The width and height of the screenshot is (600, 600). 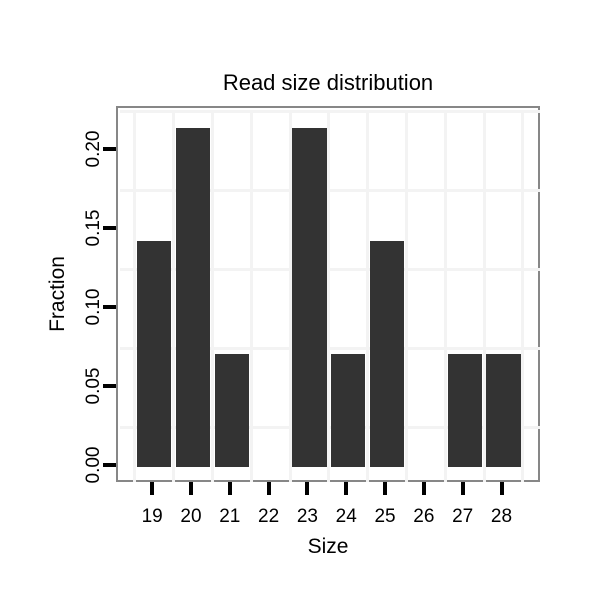 What do you see at coordinates (424, 516) in the screenshot?
I see `x-tick-label: 26` at bounding box center [424, 516].